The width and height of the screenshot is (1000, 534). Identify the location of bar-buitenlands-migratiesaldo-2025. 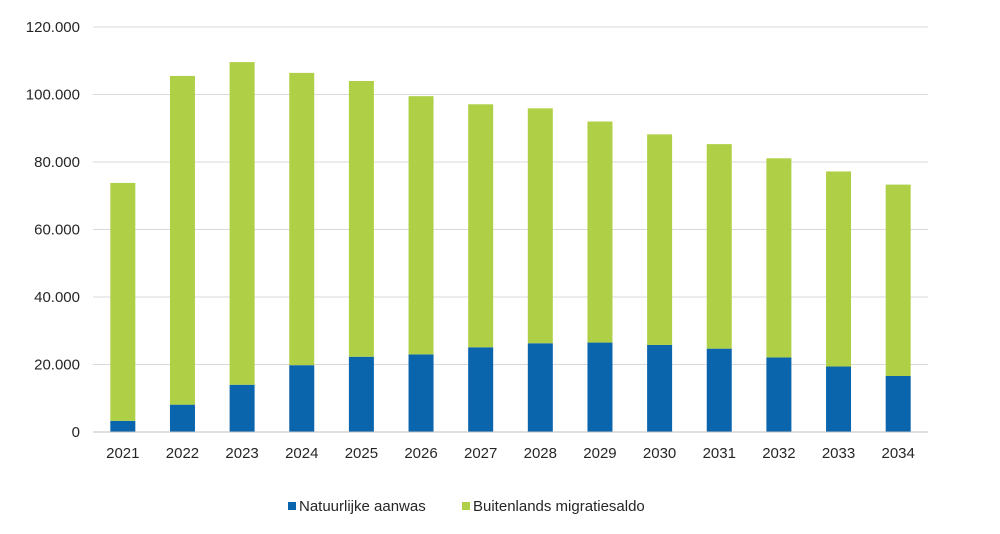
(361, 219).